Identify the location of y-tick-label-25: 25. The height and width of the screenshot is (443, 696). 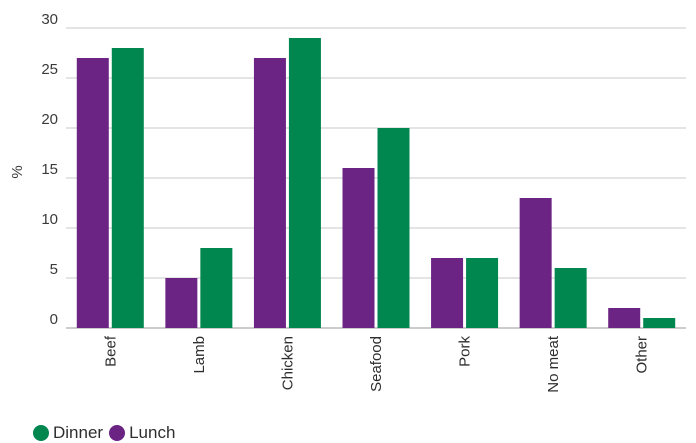
(49, 69).